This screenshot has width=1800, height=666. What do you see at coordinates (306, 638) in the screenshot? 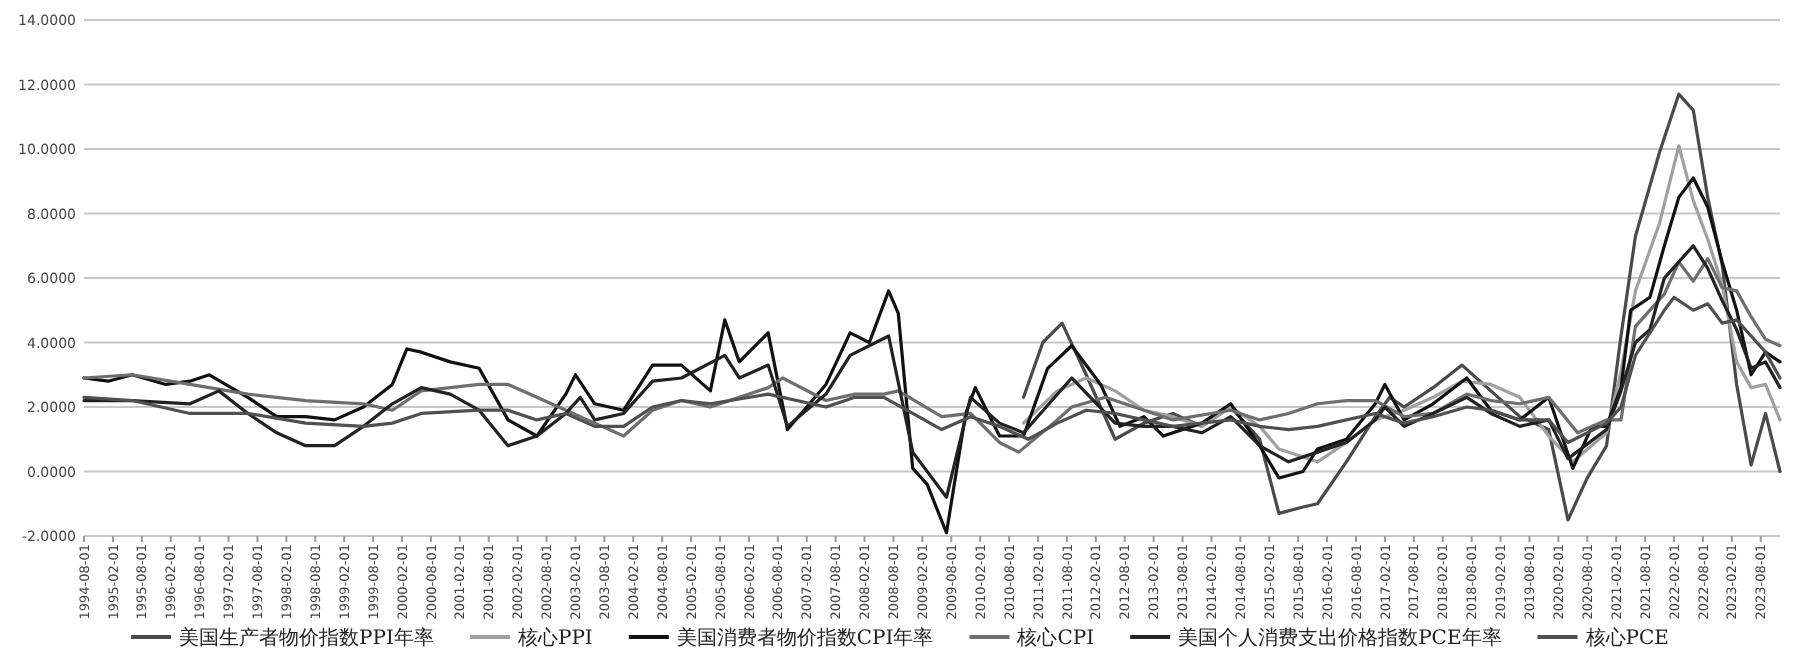
I see `legend-label: 美国生产者物价指数PPI年率` at bounding box center [306, 638].